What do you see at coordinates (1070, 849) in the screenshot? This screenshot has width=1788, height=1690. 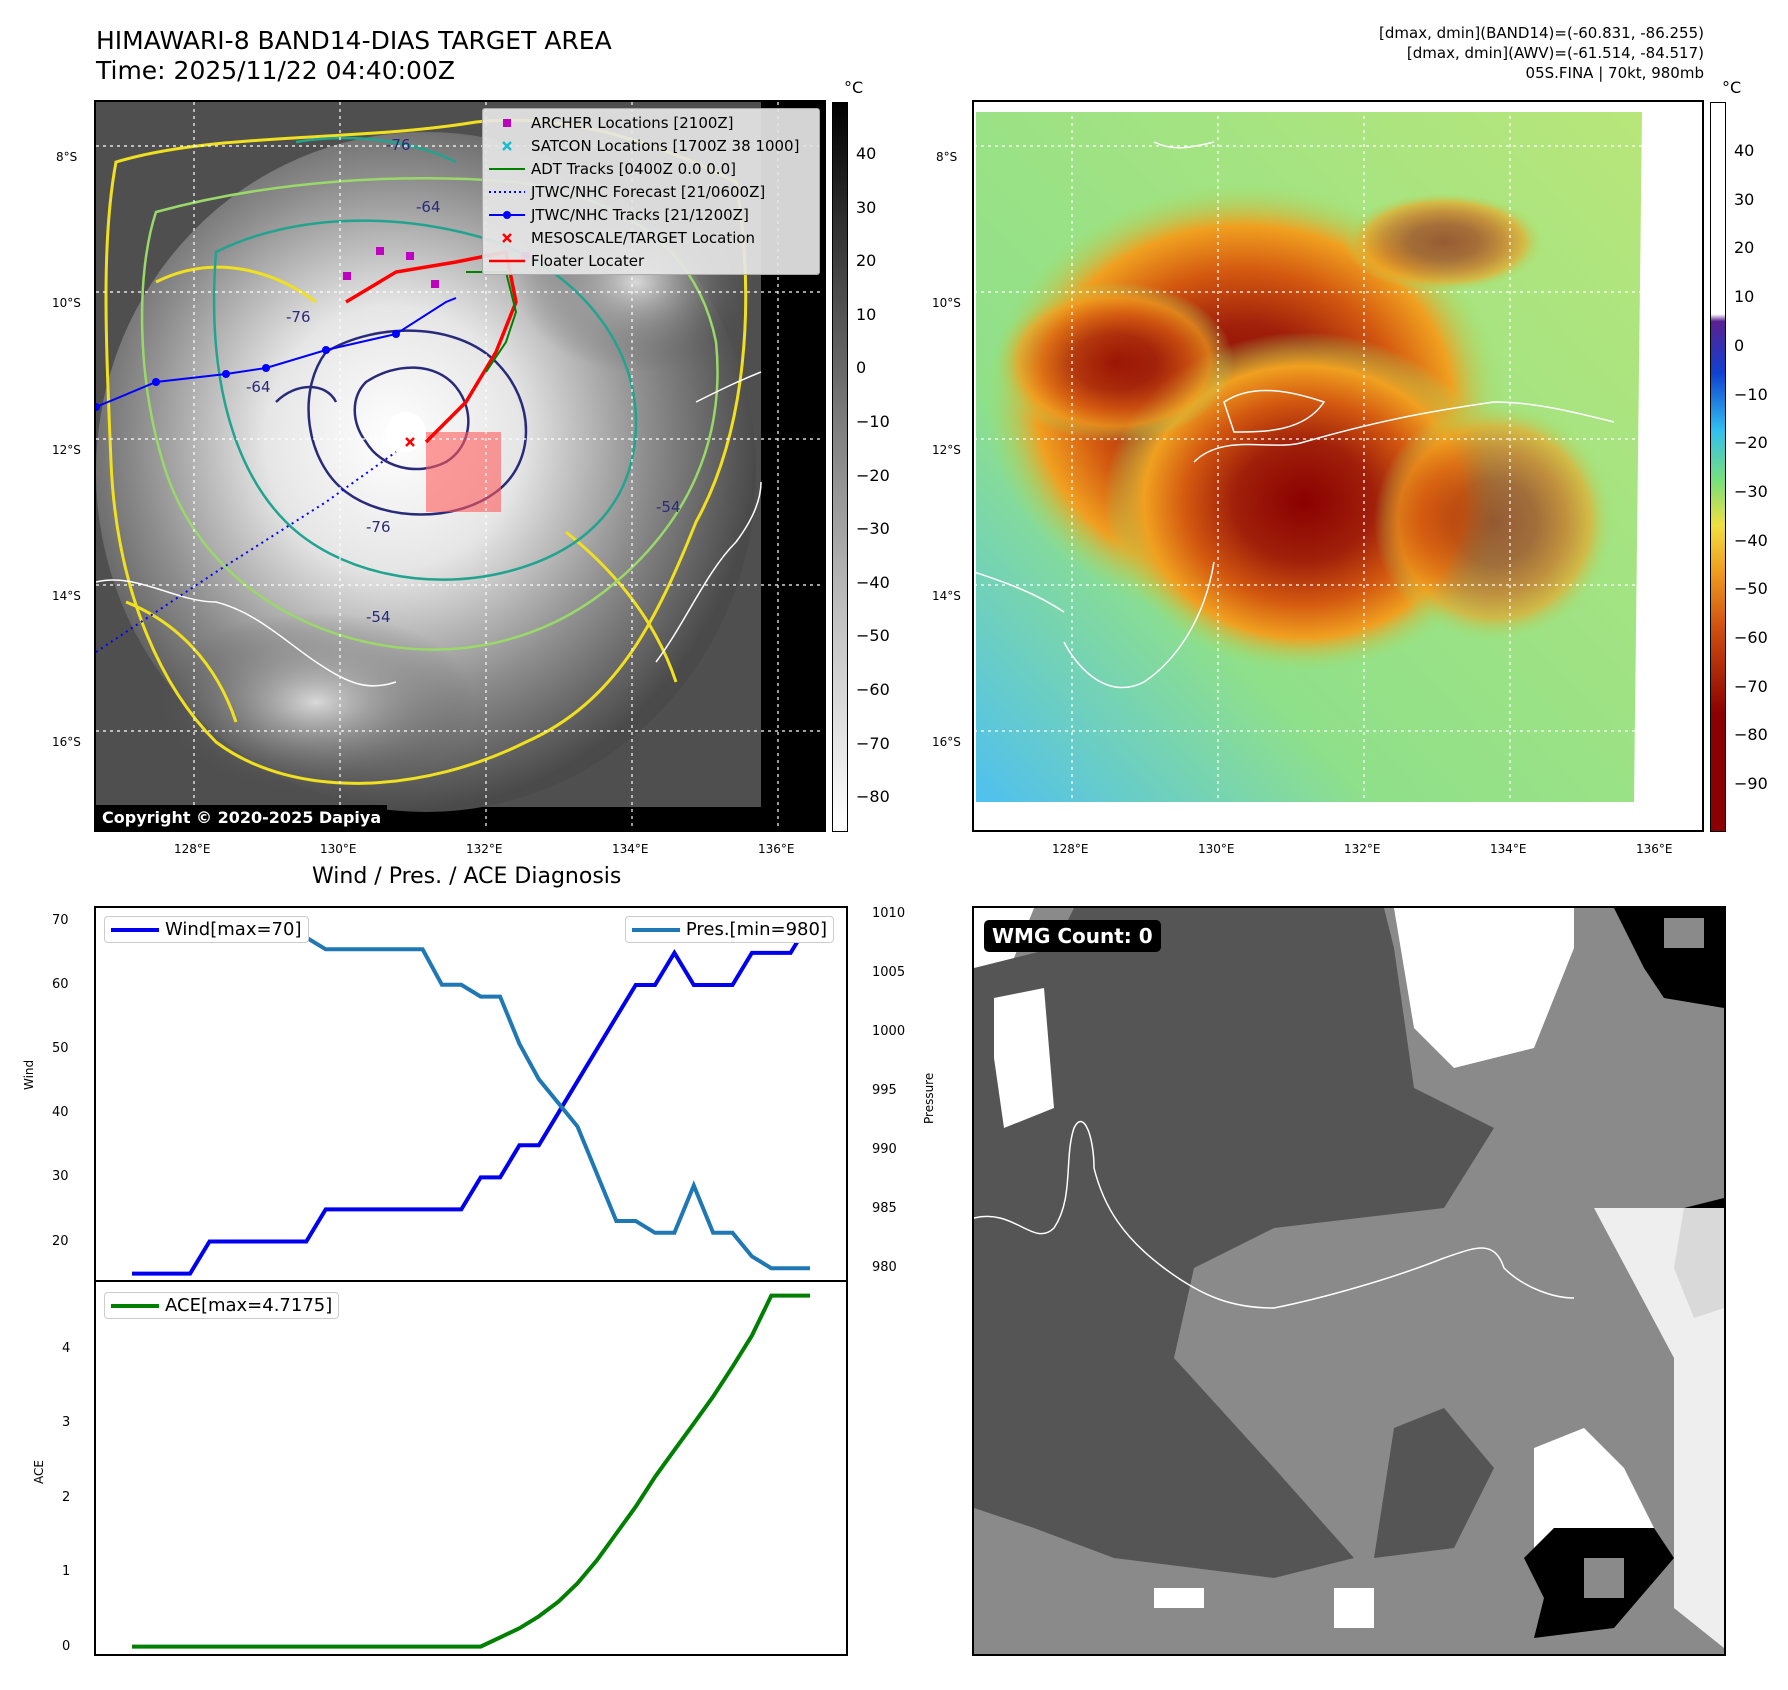 I see `lon-label: 128°E` at bounding box center [1070, 849].